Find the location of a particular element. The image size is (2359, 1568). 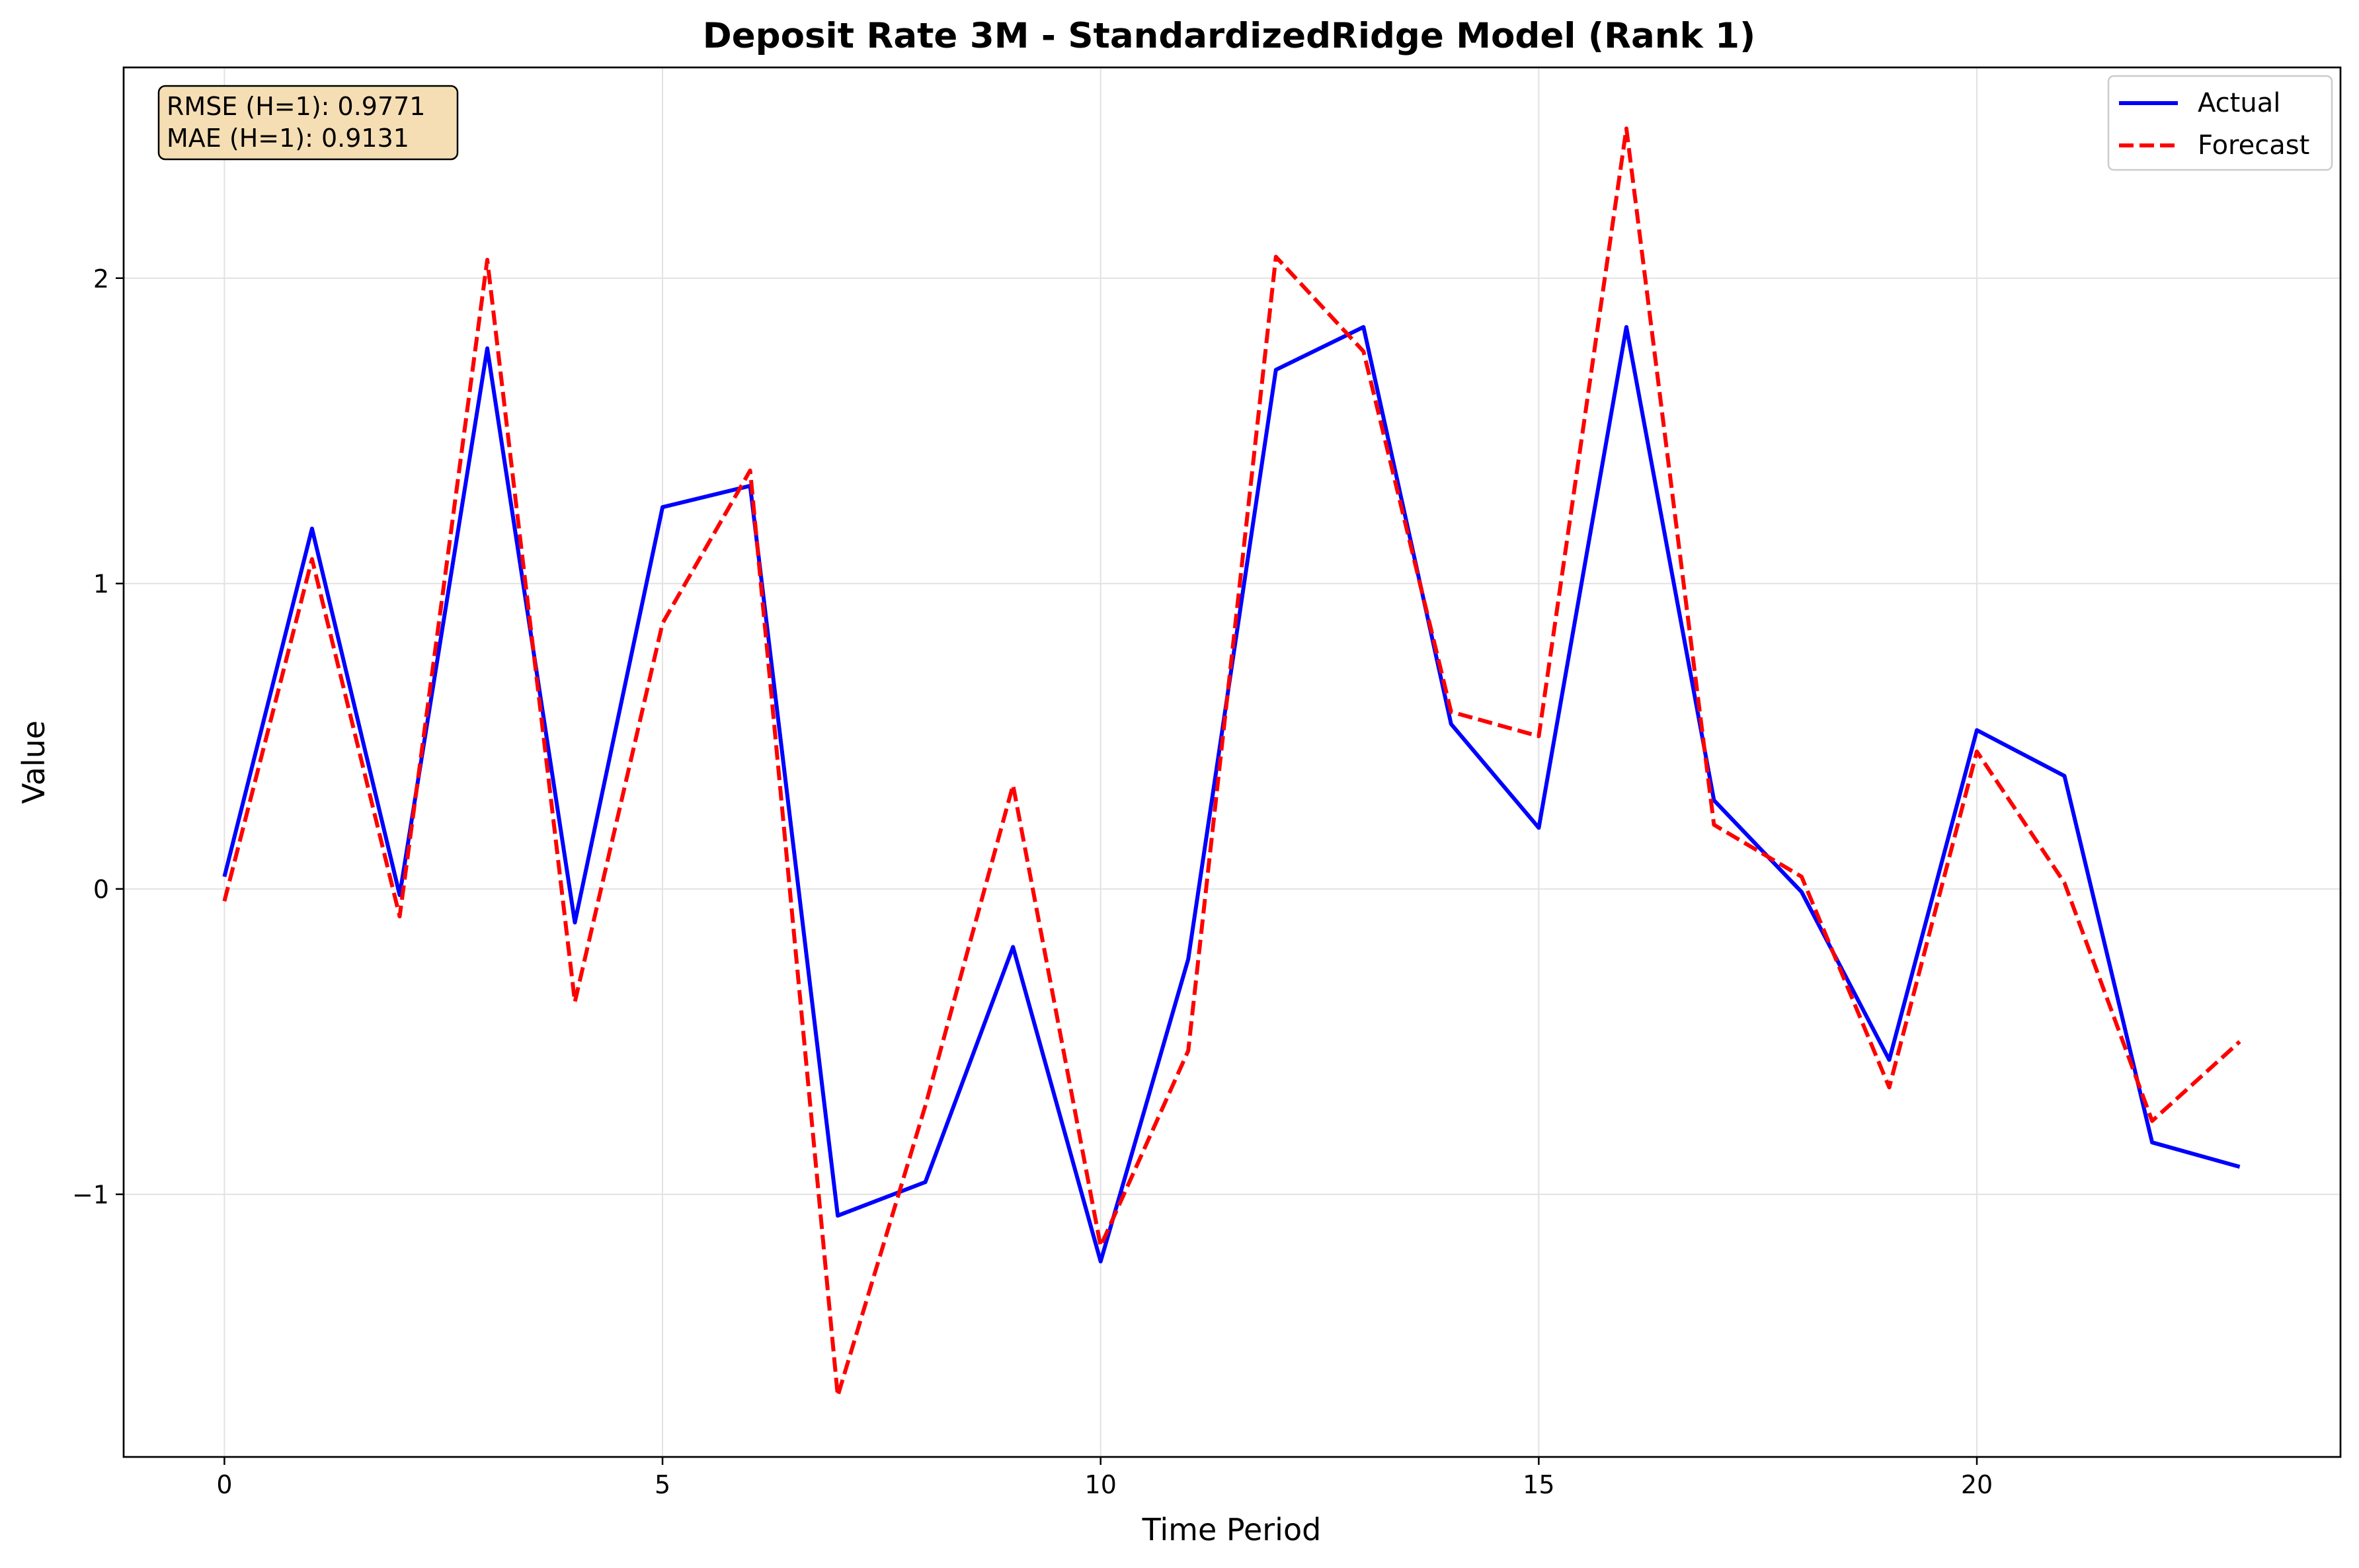

metrics-box-background is located at coordinates (308, 123).